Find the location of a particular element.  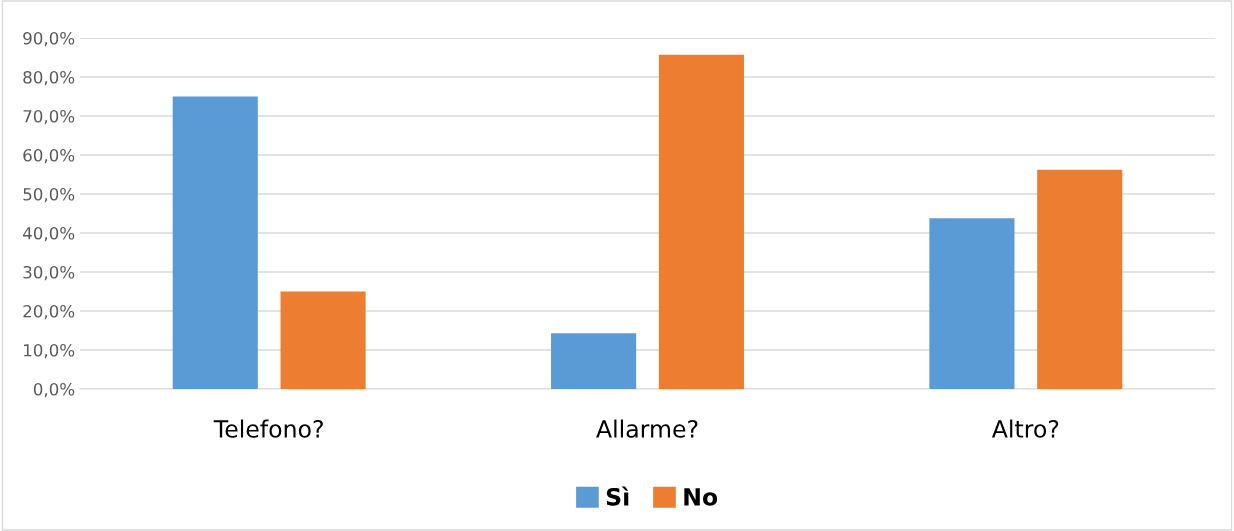

y-tick-label: 10,0% is located at coordinates (49, 351).